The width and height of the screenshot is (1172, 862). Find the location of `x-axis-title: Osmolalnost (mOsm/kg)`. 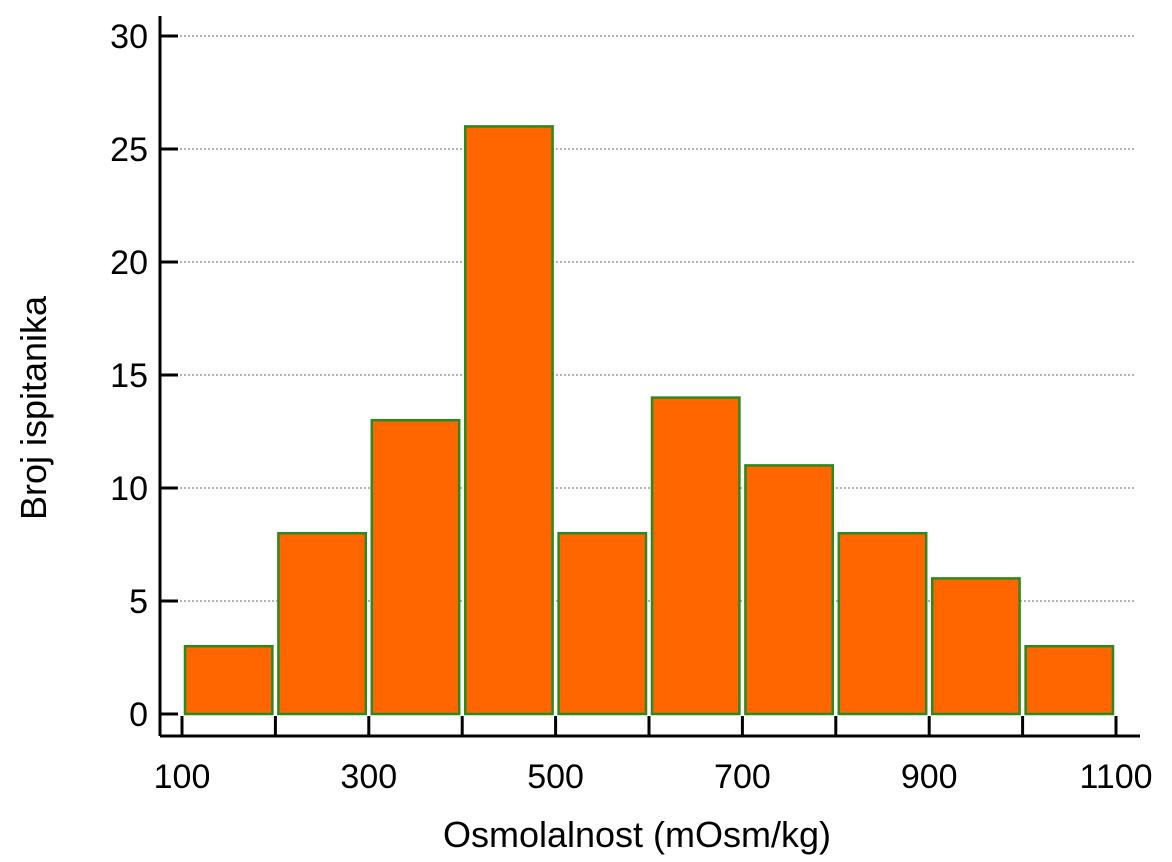

x-axis-title: Osmolalnost (mOsm/kg) is located at coordinates (637, 834).